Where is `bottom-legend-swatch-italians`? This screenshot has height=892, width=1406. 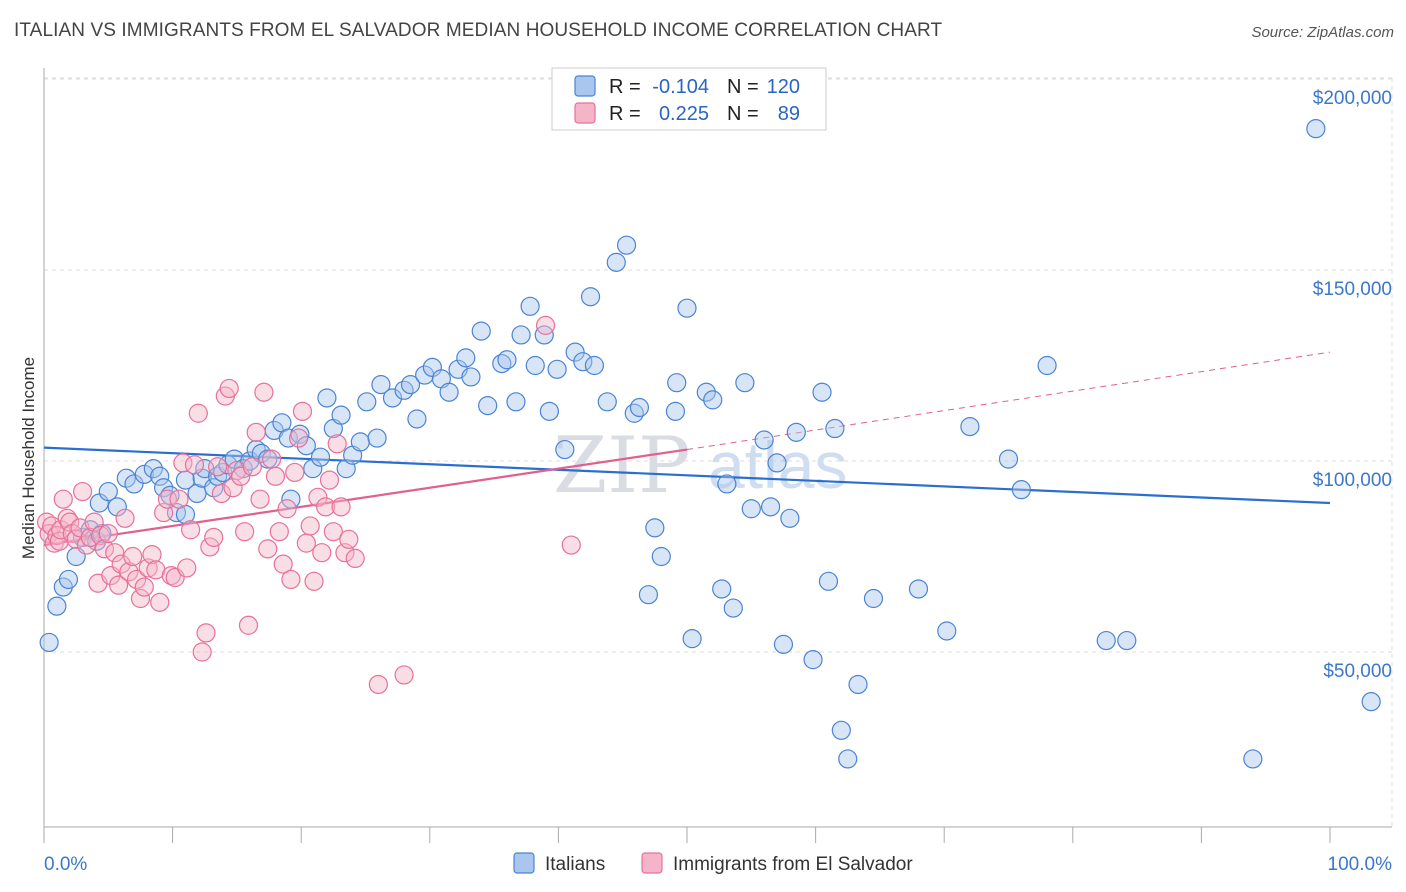
bottom-legend-swatch-italians is located at coordinates (524, 863).